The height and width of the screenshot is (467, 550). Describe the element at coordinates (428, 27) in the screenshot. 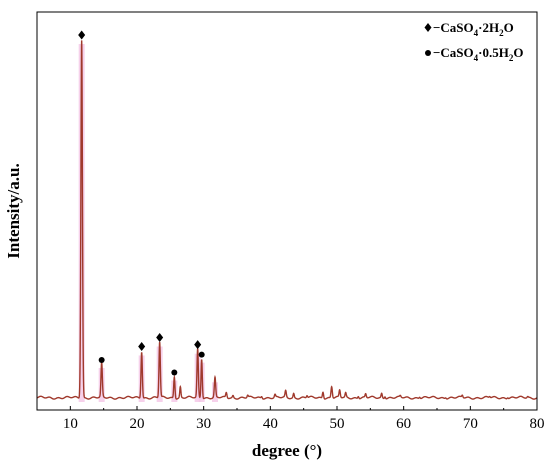

I see `legend-diamond-icon` at that location.